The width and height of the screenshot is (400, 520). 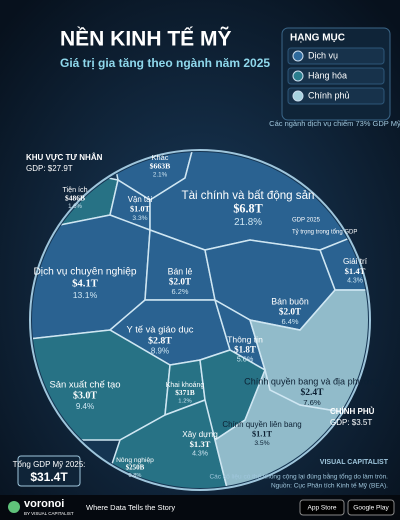 What do you see at coordinates (355, 261) in the screenshot?
I see `cell-name: Giải trí` at bounding box center [355, 261].